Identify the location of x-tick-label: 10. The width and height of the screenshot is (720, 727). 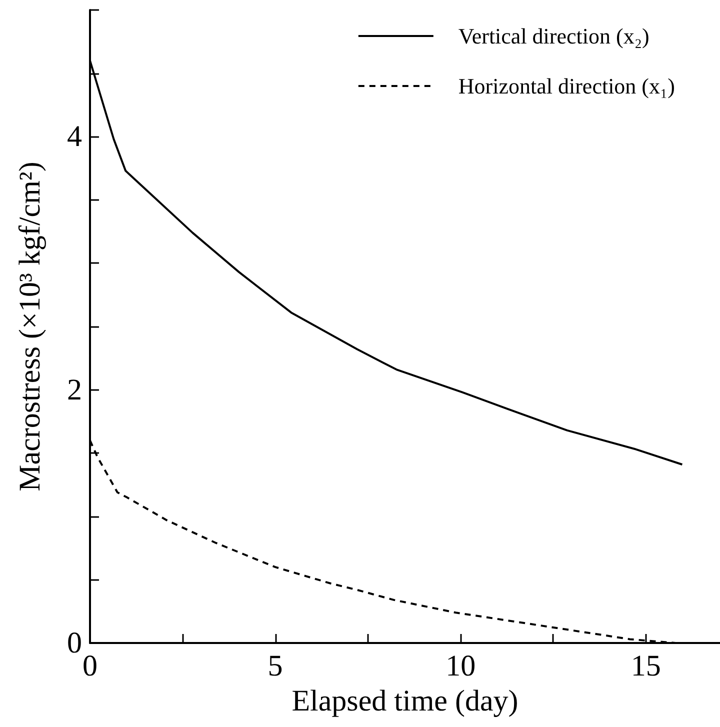
(461, 666).